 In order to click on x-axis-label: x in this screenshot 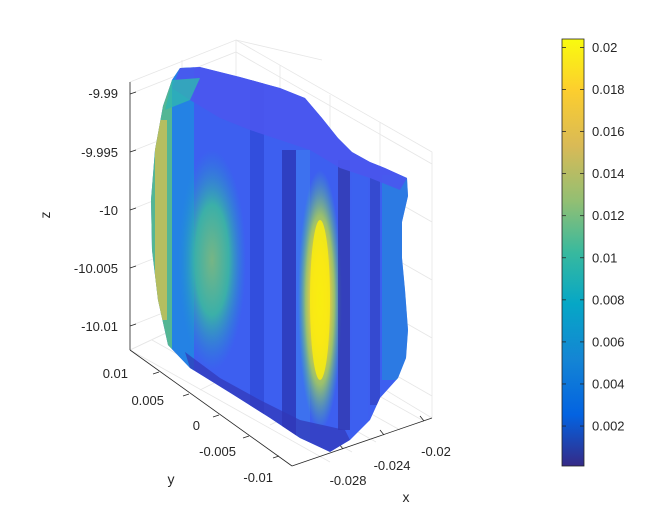, I will do `click(406, 497)`.